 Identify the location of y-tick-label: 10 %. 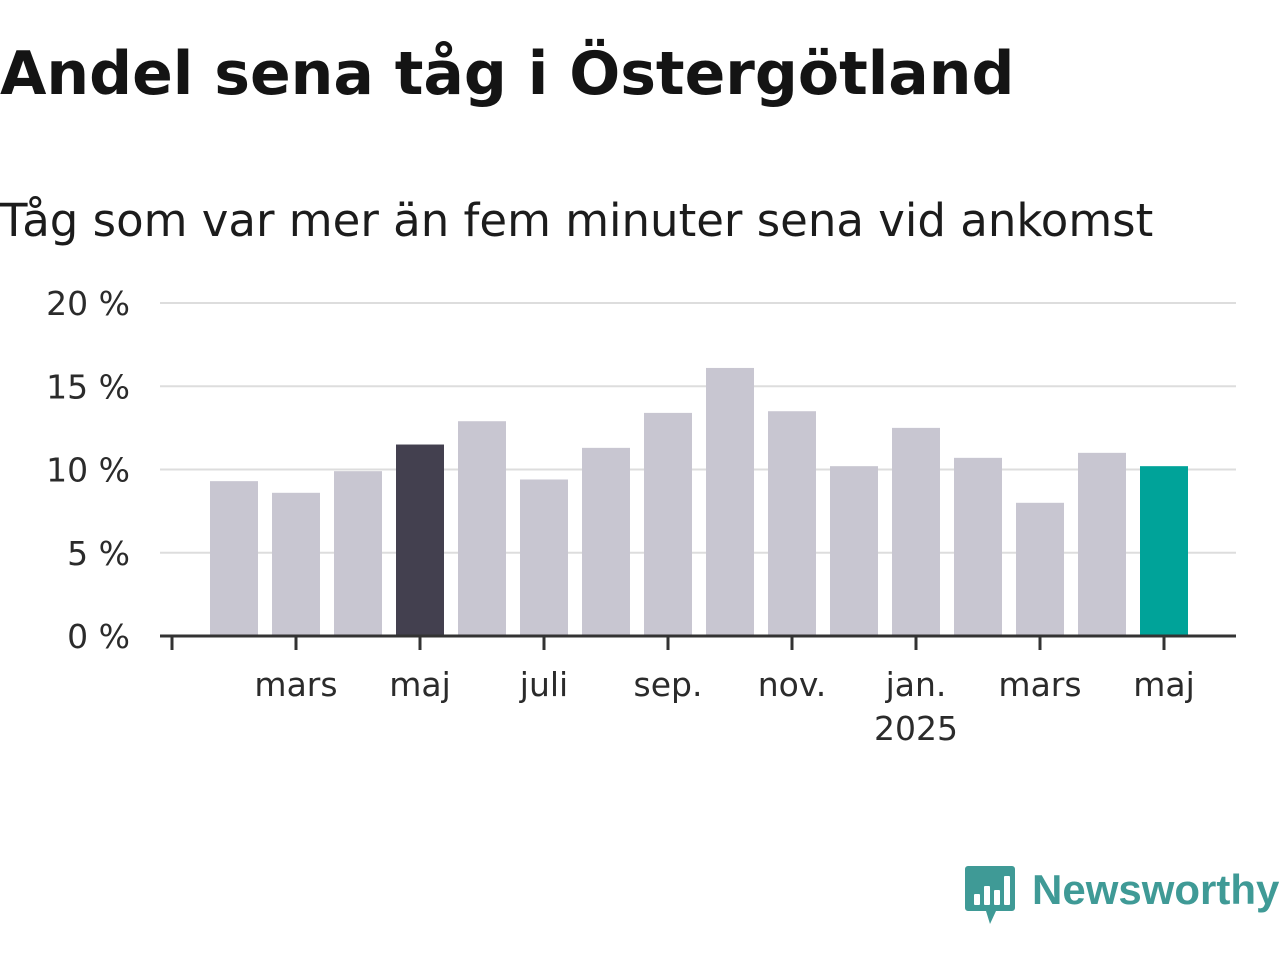
(88, 470).